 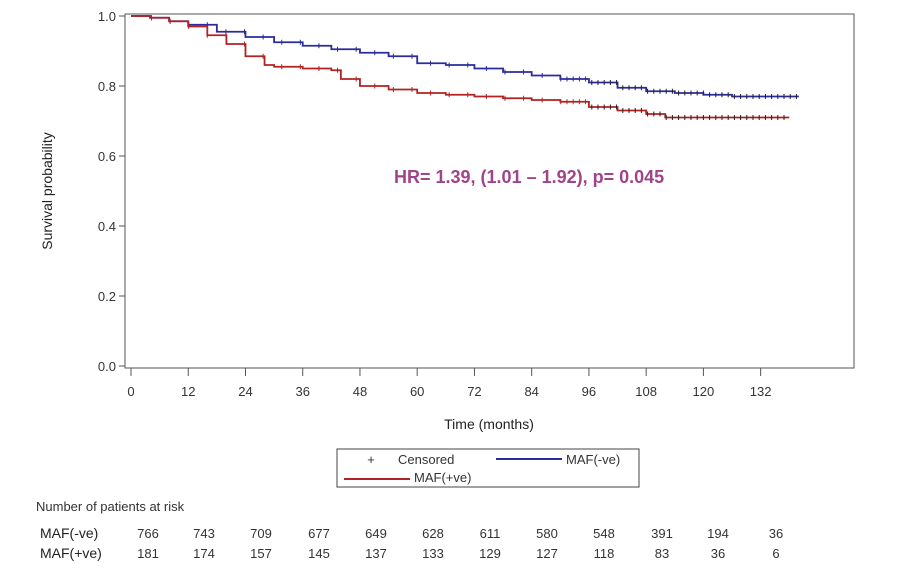 I want to click on risk-row-label-1: MAF(-ve), so click(x=69, y=533).